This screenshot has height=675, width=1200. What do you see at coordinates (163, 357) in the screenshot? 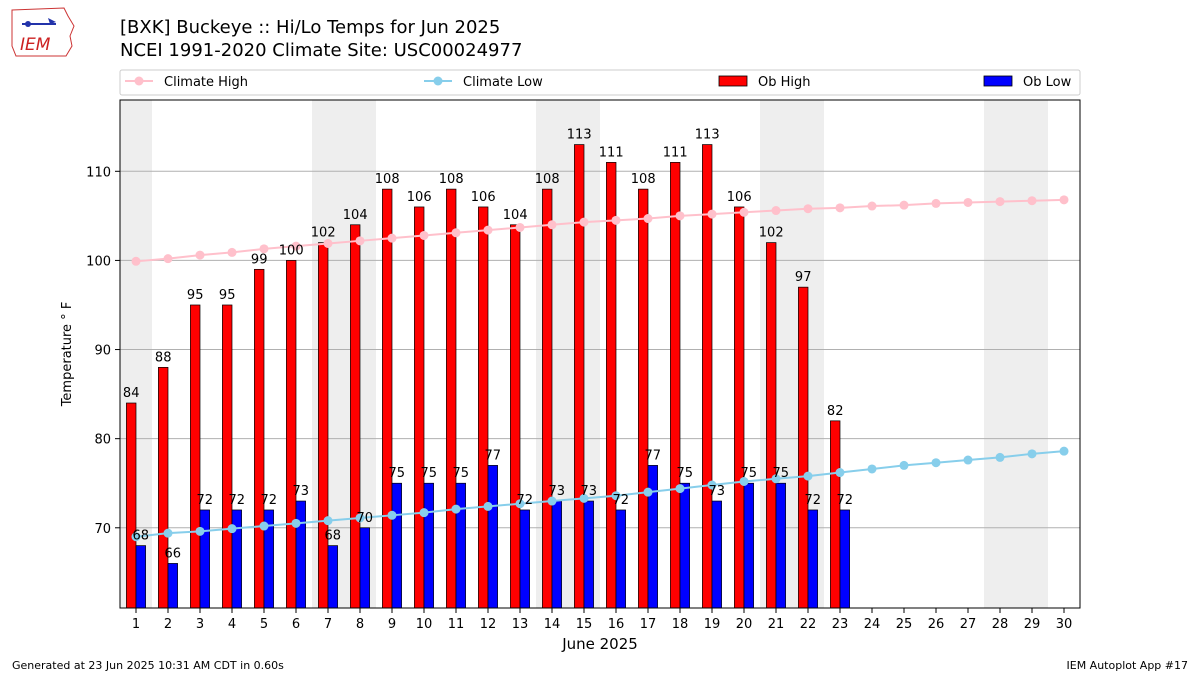
I see `ob-high-label-day-2: 88` at bounding box center [163, 357].